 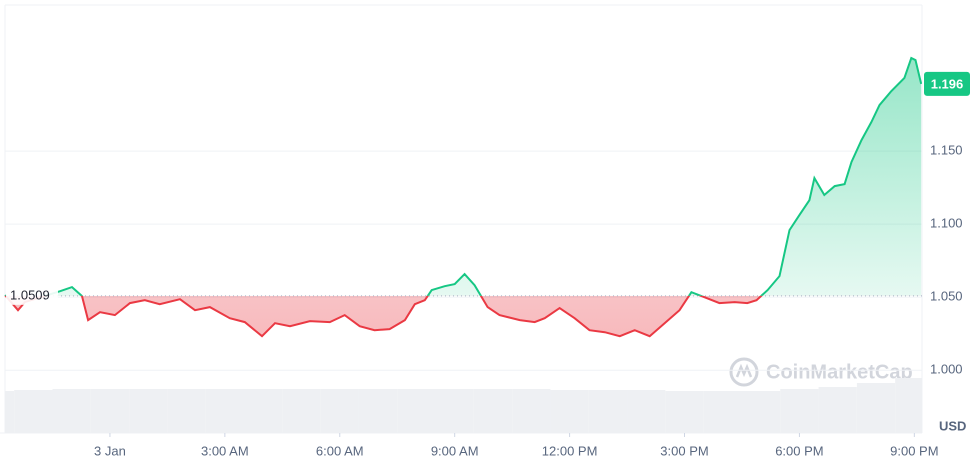 I want to click on baseline-label-bg, so click(x=32, y=295).